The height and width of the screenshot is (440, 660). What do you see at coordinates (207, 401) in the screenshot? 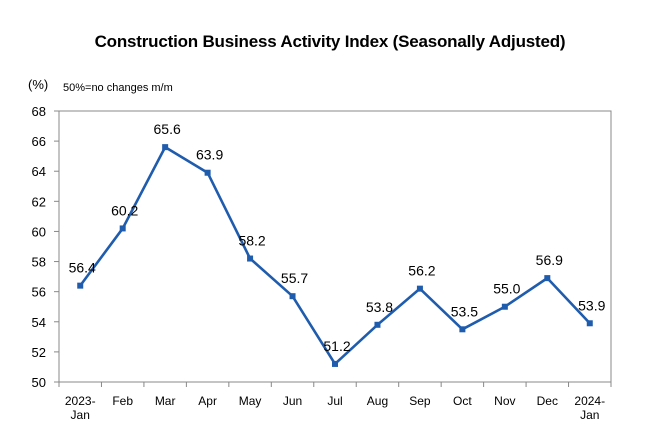
I see `x-tick-label: Apr` at bounding box center [207, 401].